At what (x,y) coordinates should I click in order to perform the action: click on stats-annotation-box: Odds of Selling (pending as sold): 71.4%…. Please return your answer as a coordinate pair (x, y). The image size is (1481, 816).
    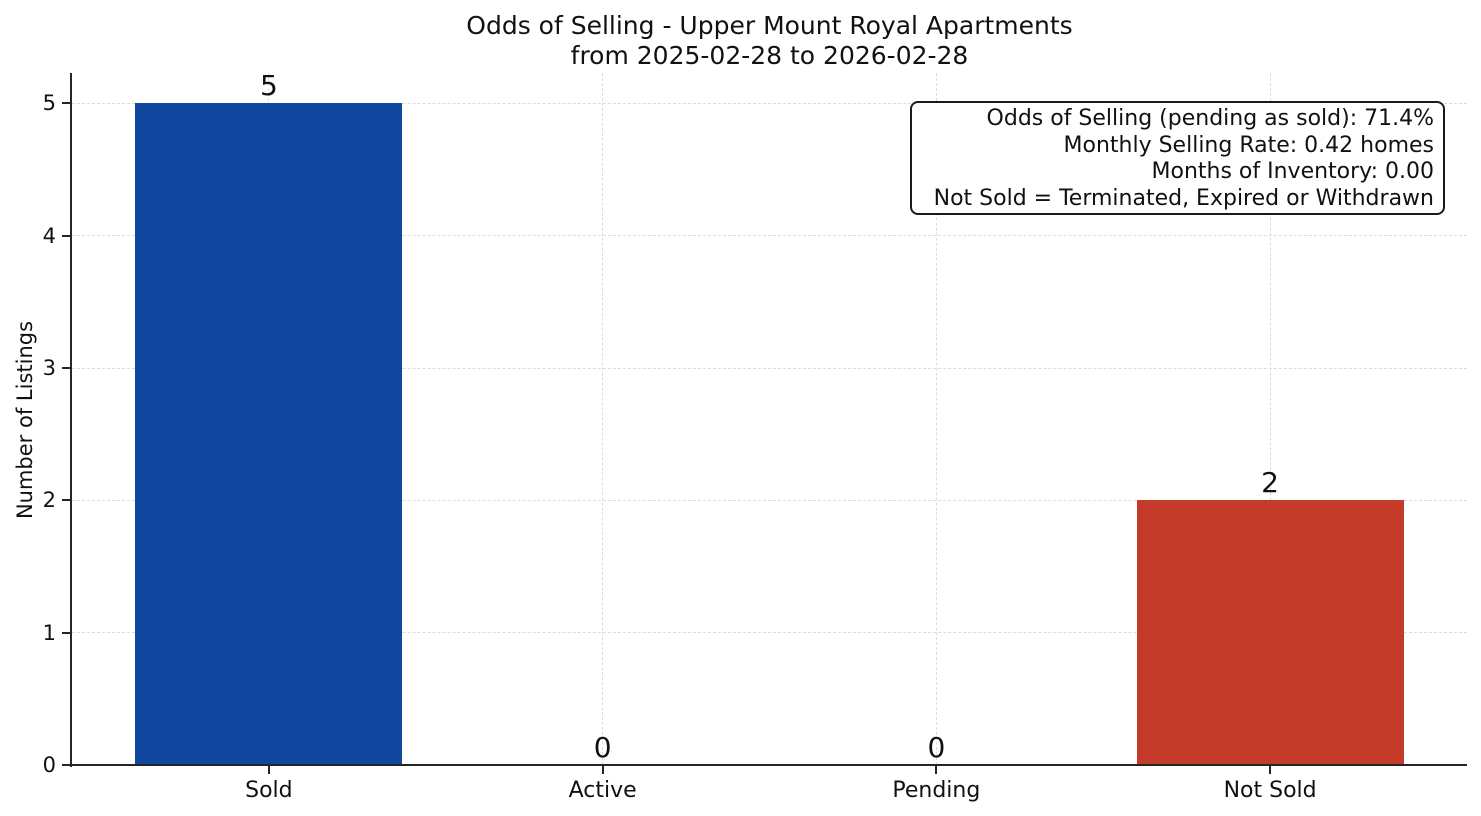
    Looking at the image, I should click on (1177, 158).